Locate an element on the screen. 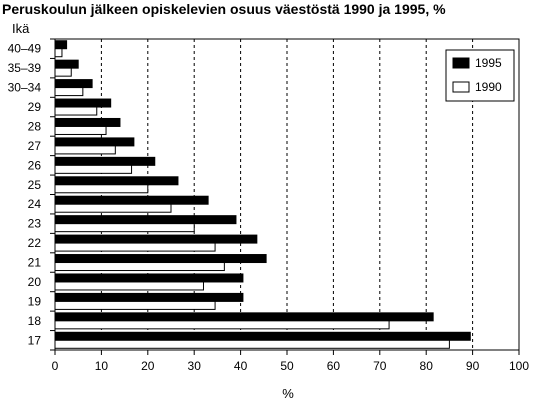 Image resolution: width=539 pixels, height=403 pixels. y-tick-label-27: 27 is located at coordinates (35, 146).